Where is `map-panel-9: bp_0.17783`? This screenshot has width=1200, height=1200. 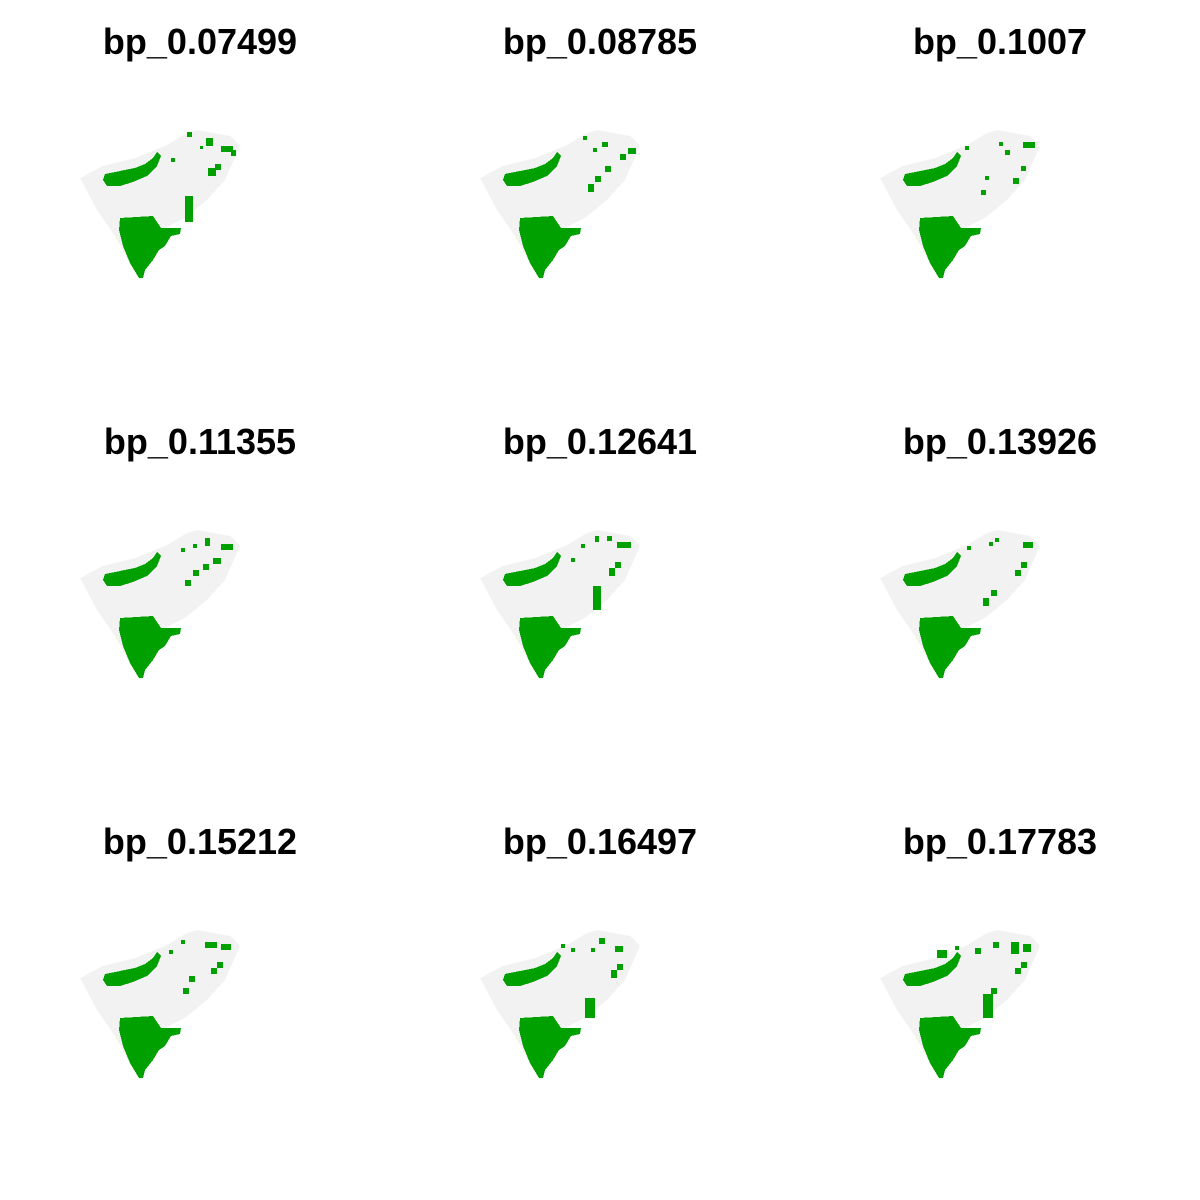 map-panel-9: bp_0.17783 is located at coordinates (1000, 1000).